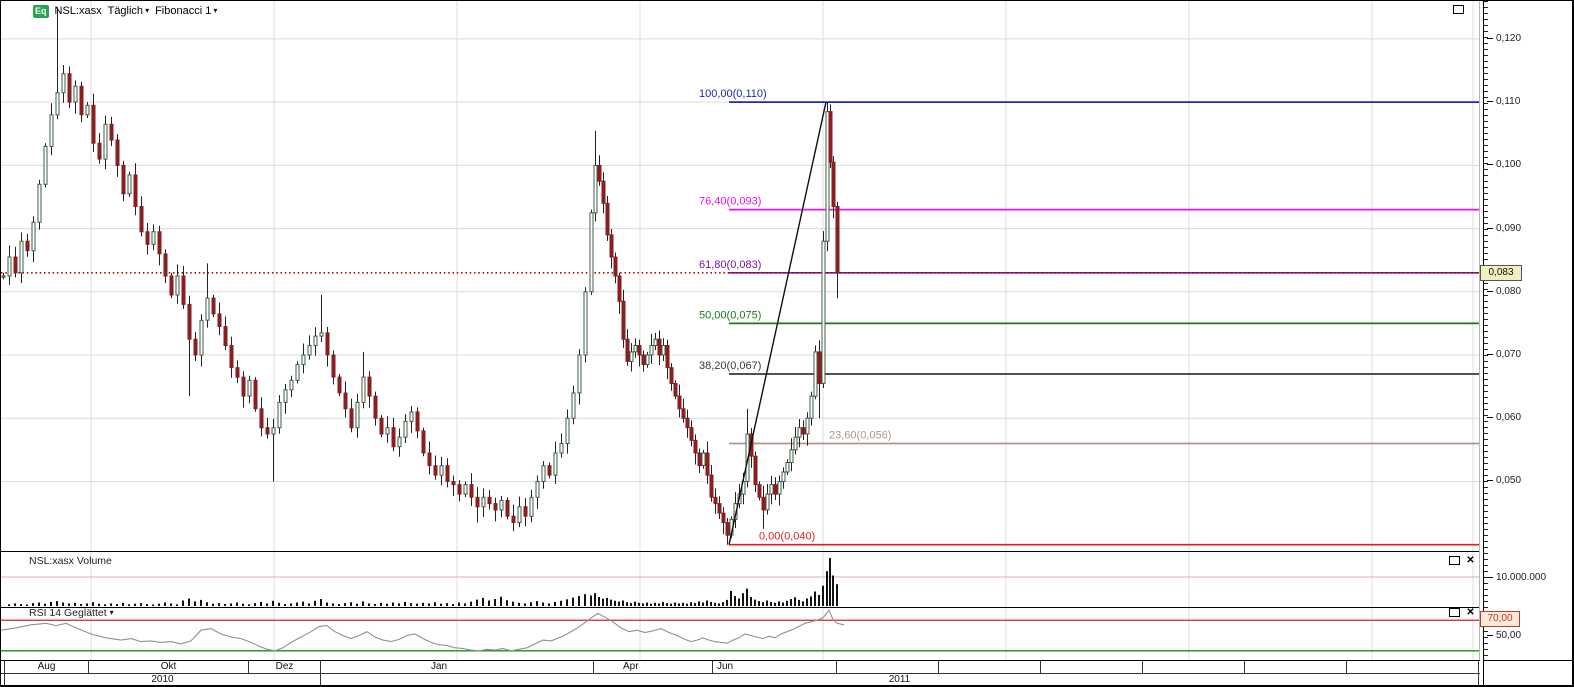 This screenshot has width=1574, height=687. I want to click on fibonacci-label: 100,00(0,110), so click(733, 94).